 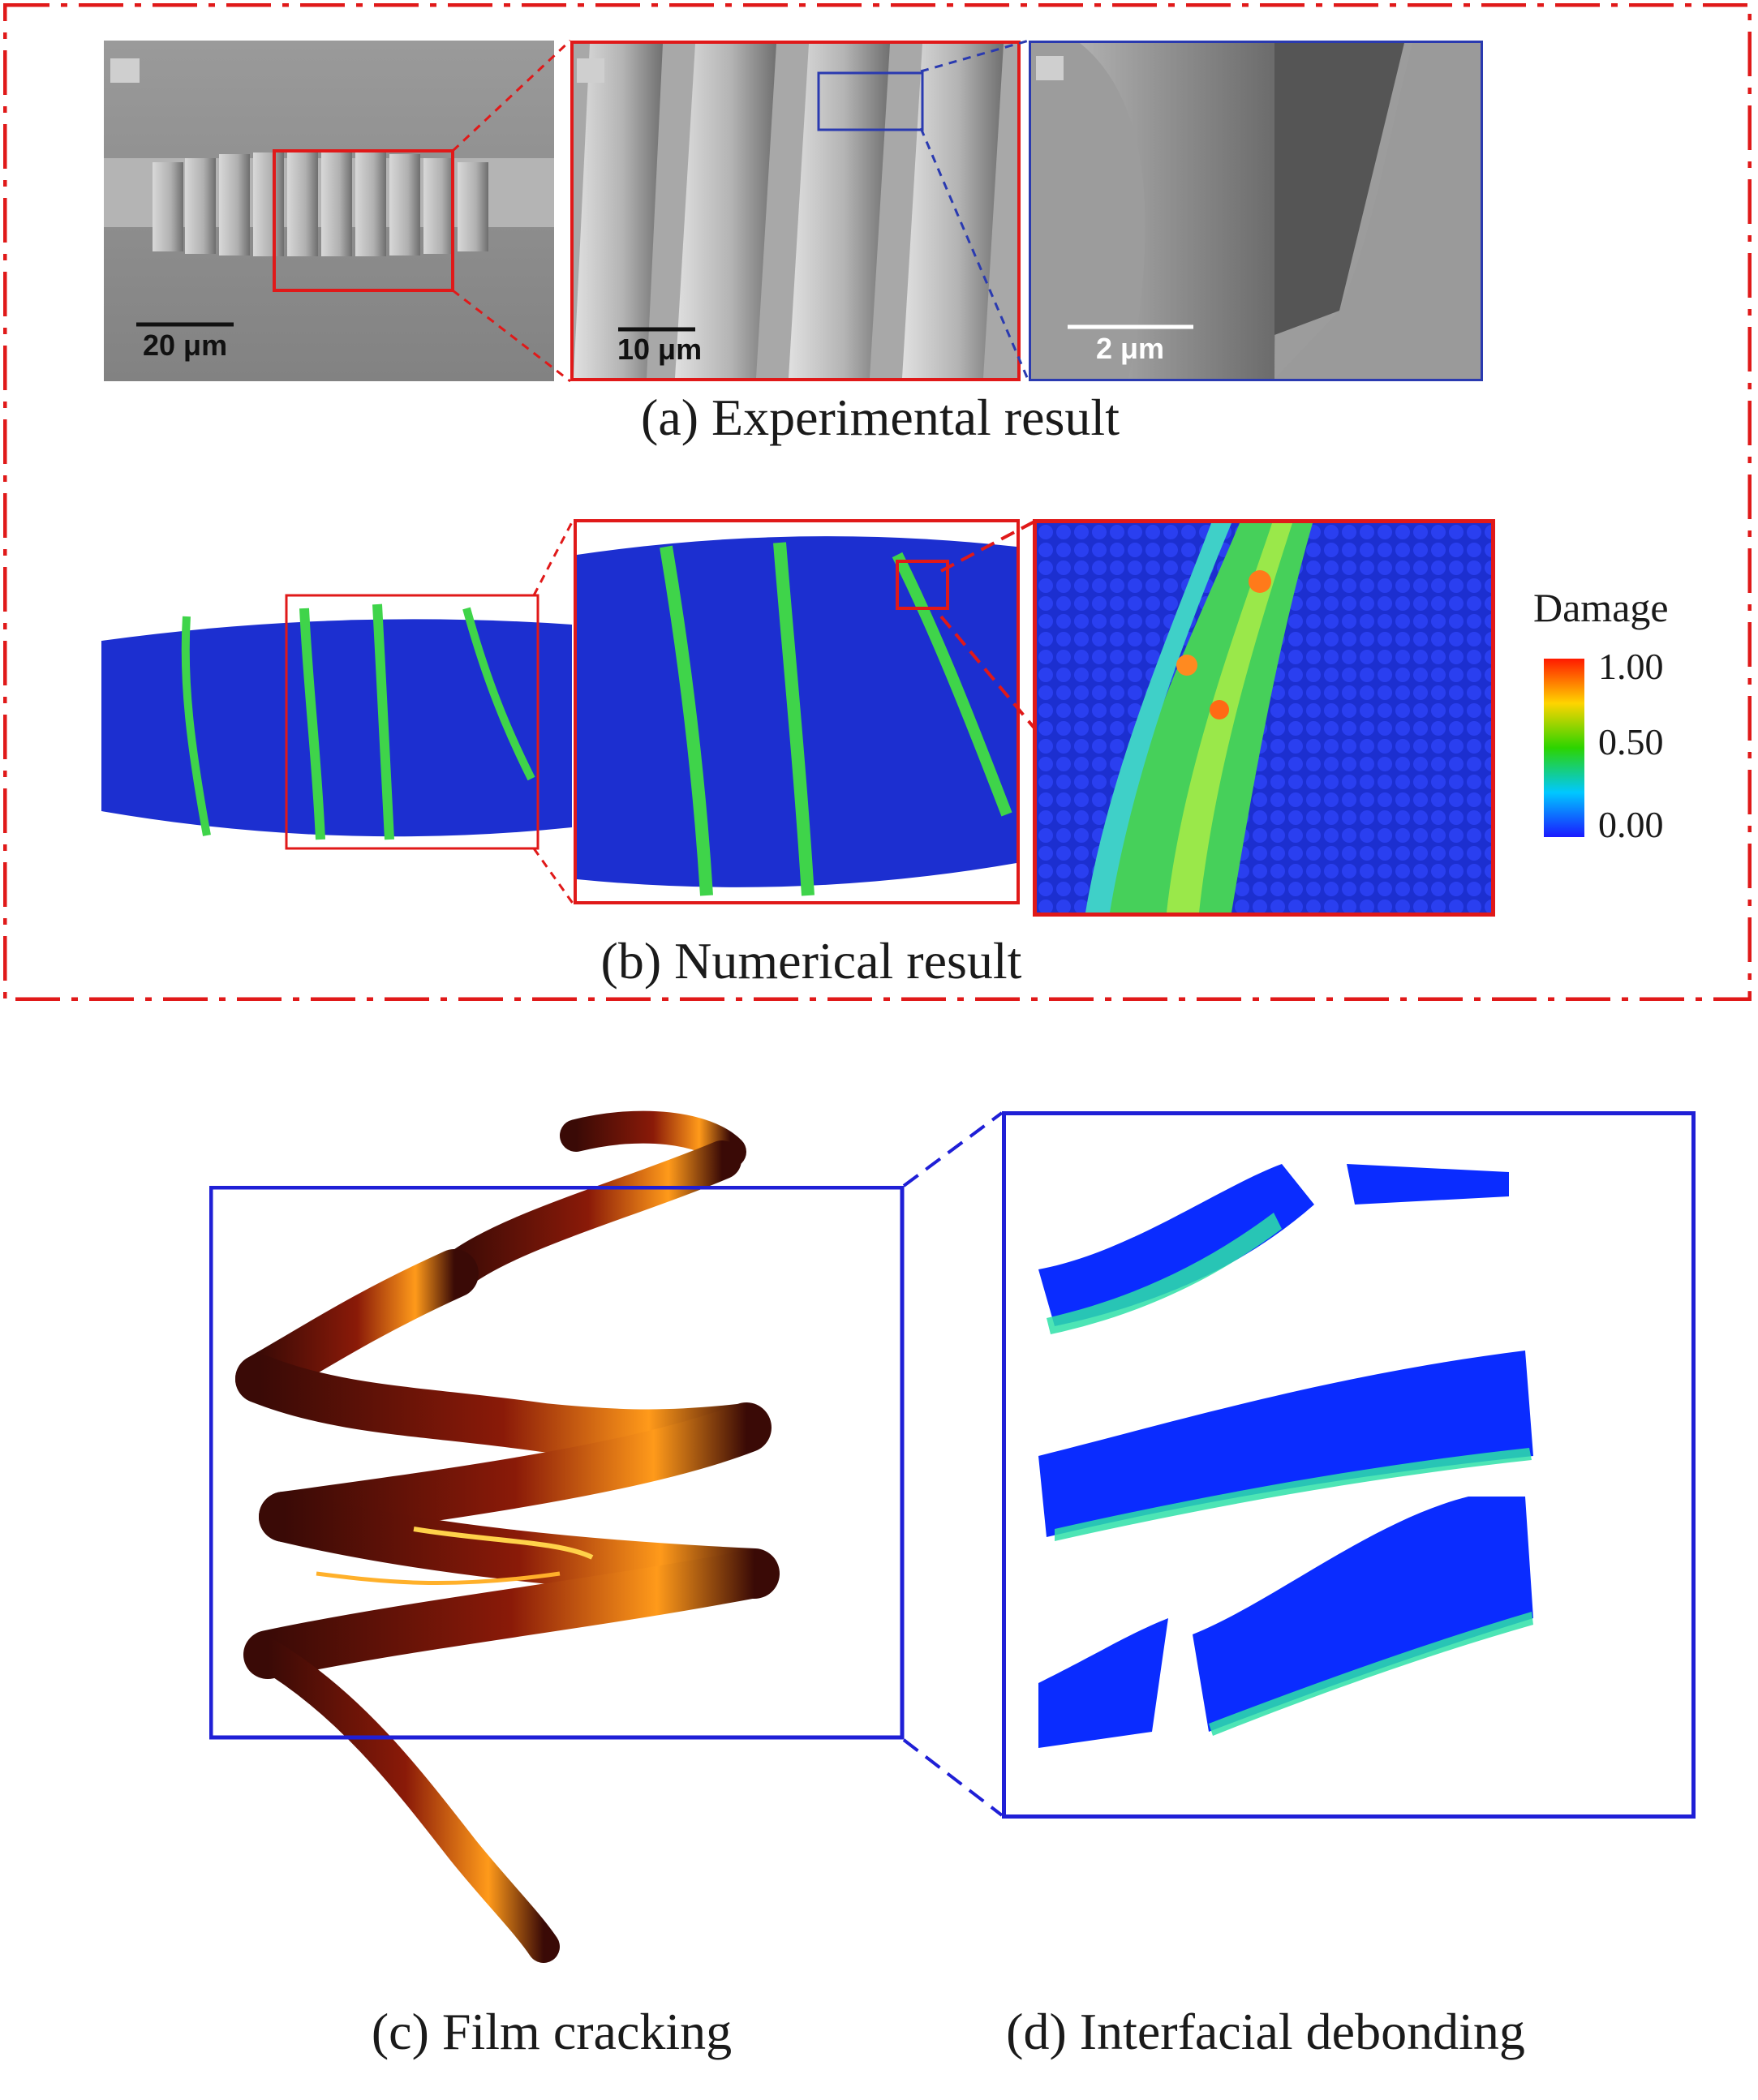 What do you see at coordinates (660, 349) in the screenshot?
I see `scale-bar-label-10um: 10 μm` at bounding box center [660, 349].